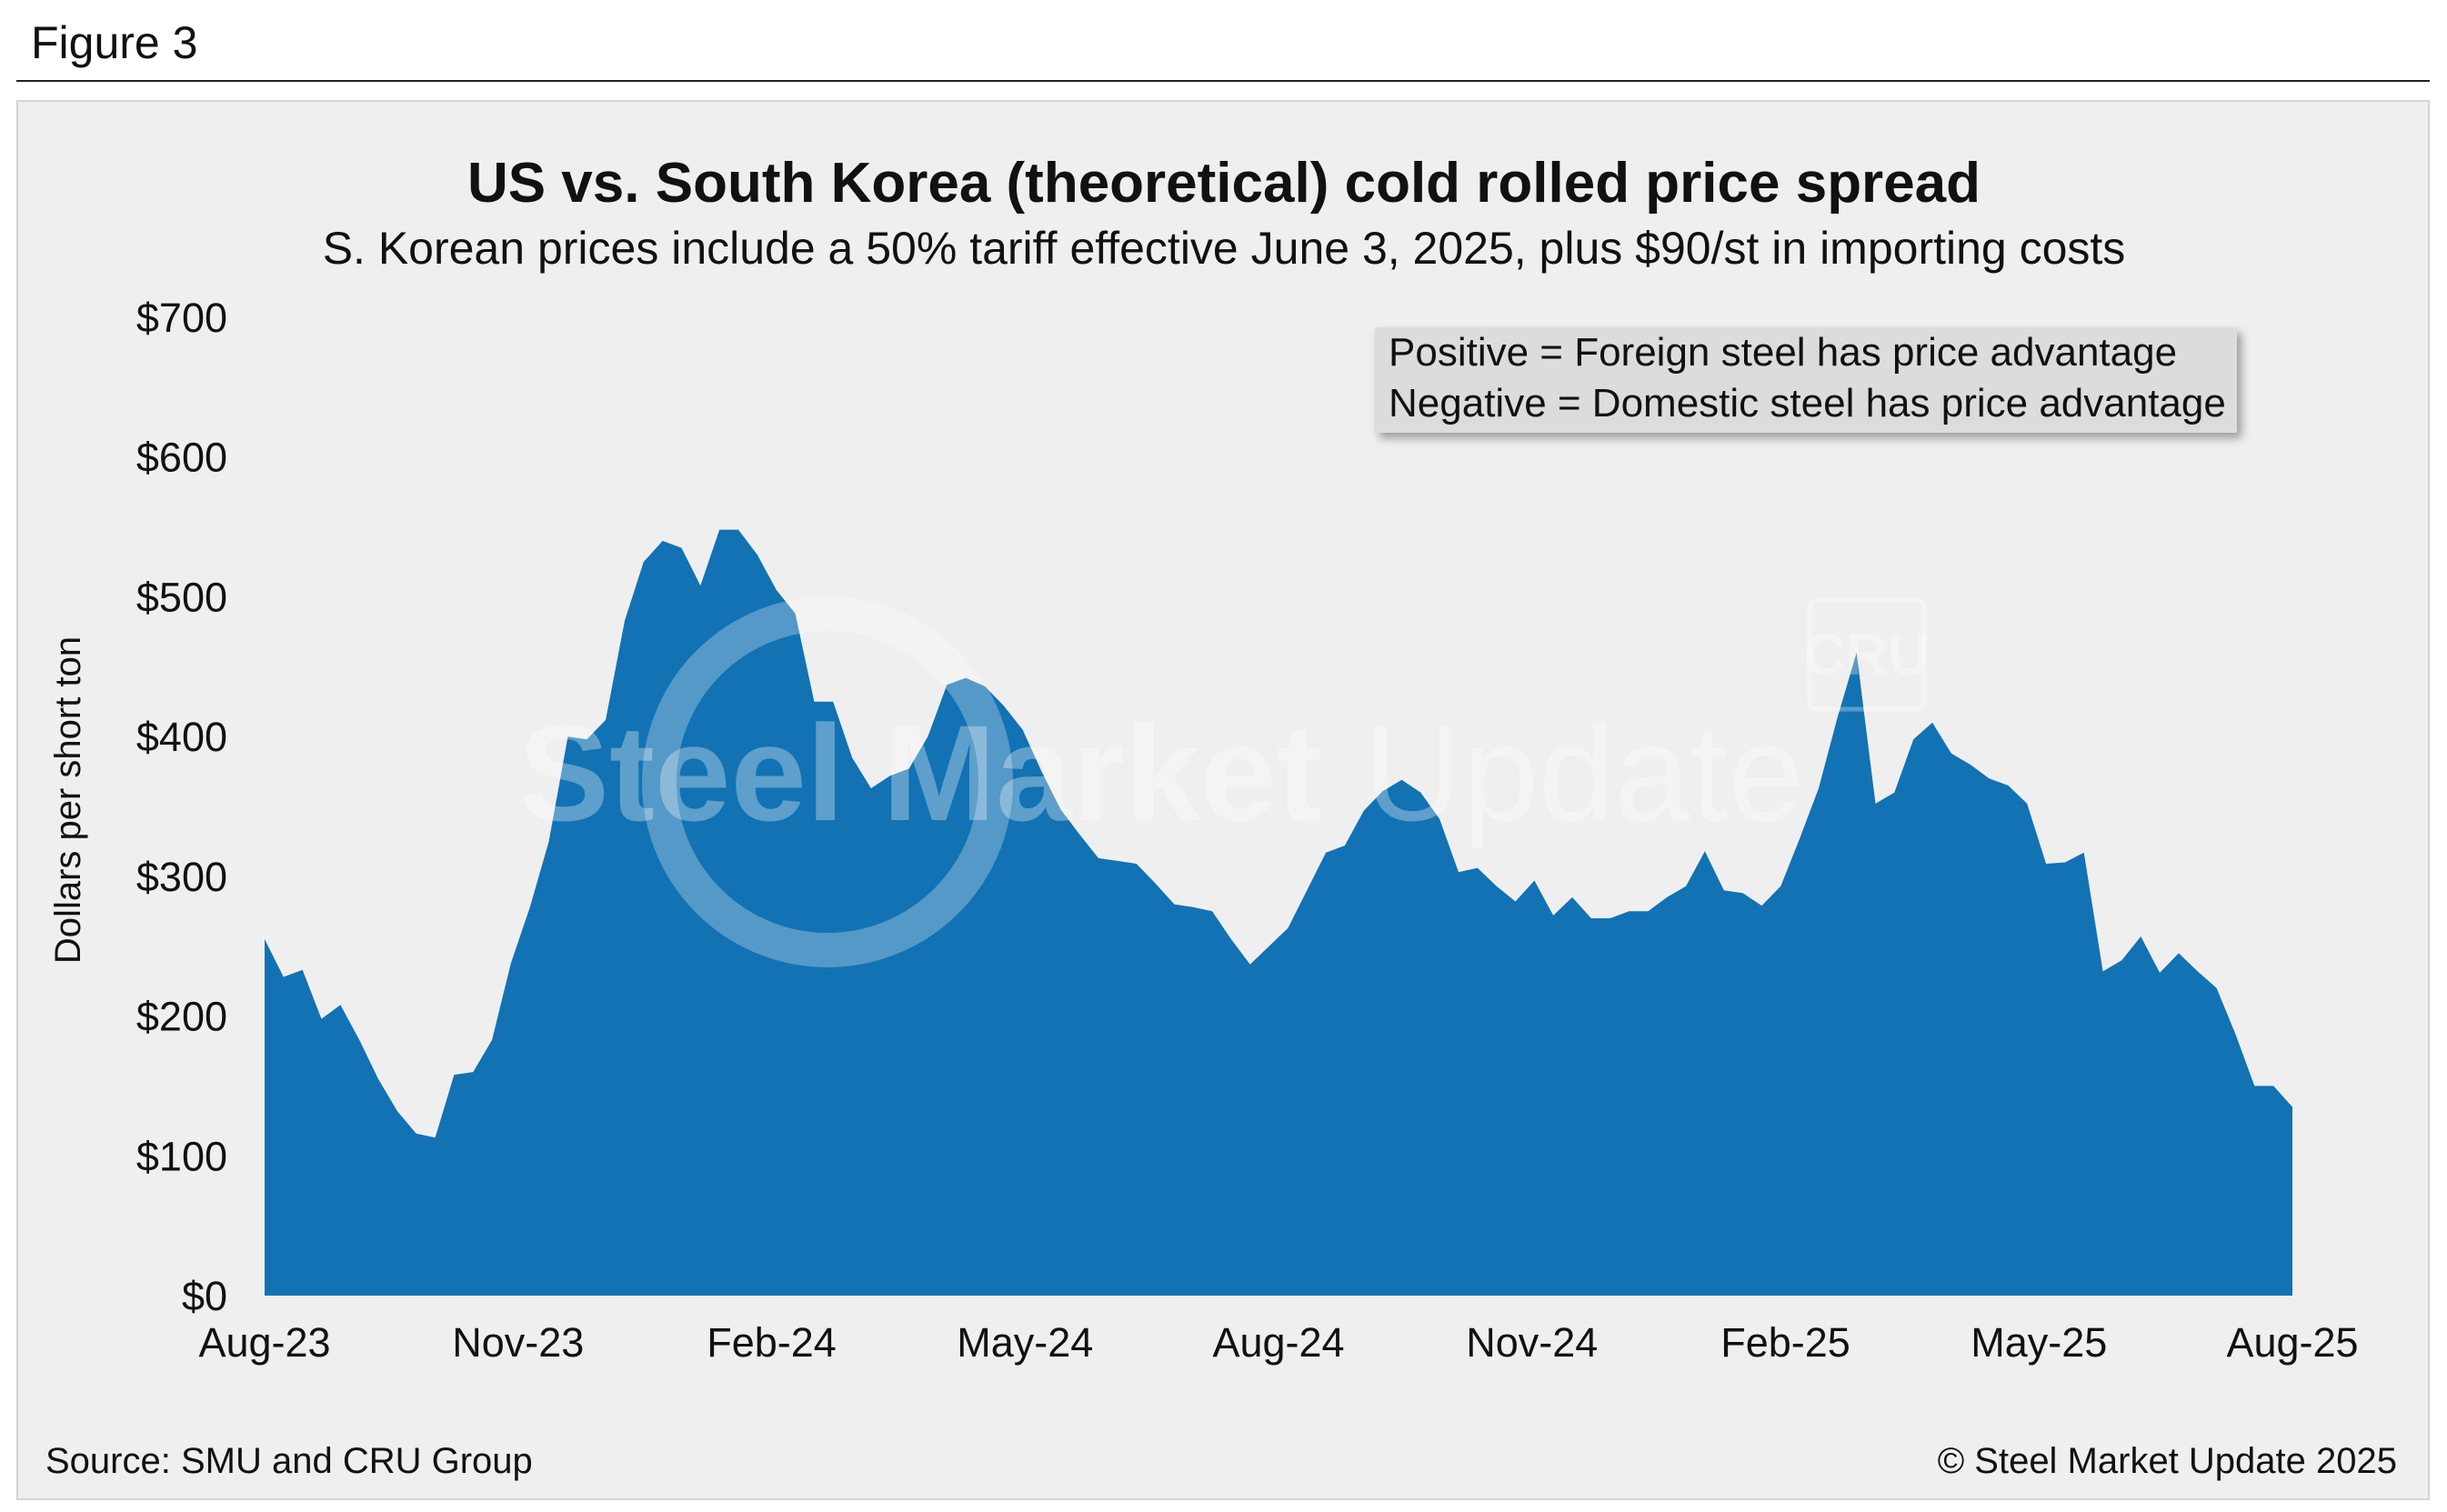 This screenshot has width=2447, height=1512. I want to click on watermark-brand-bold: Steel Market, so click(920, 772).